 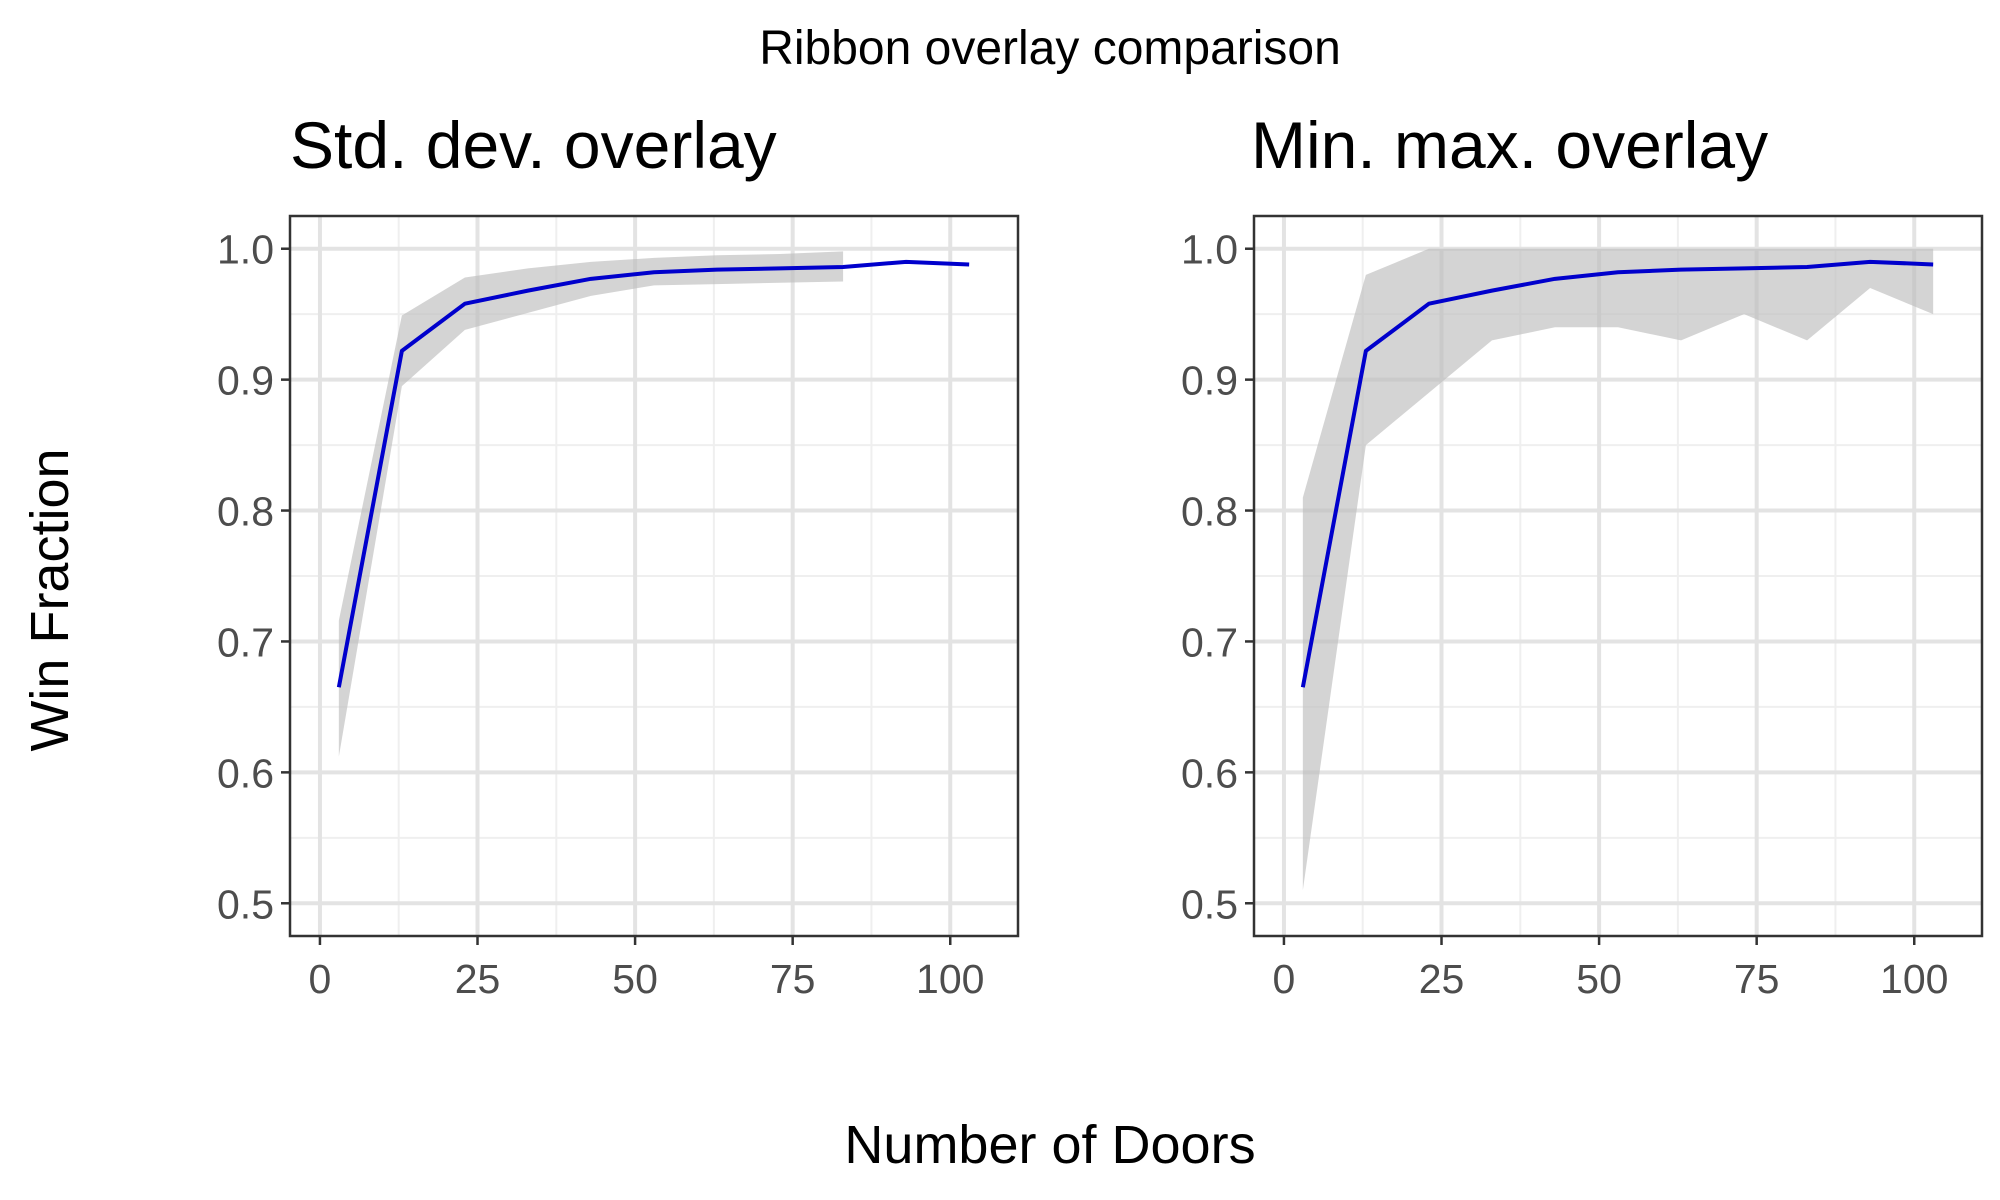 What do you see at coordinates (1050, 48) in the screenshot?
I see `figure-title: Ribbon overlay comparison` at bounding box center [1050, 48].